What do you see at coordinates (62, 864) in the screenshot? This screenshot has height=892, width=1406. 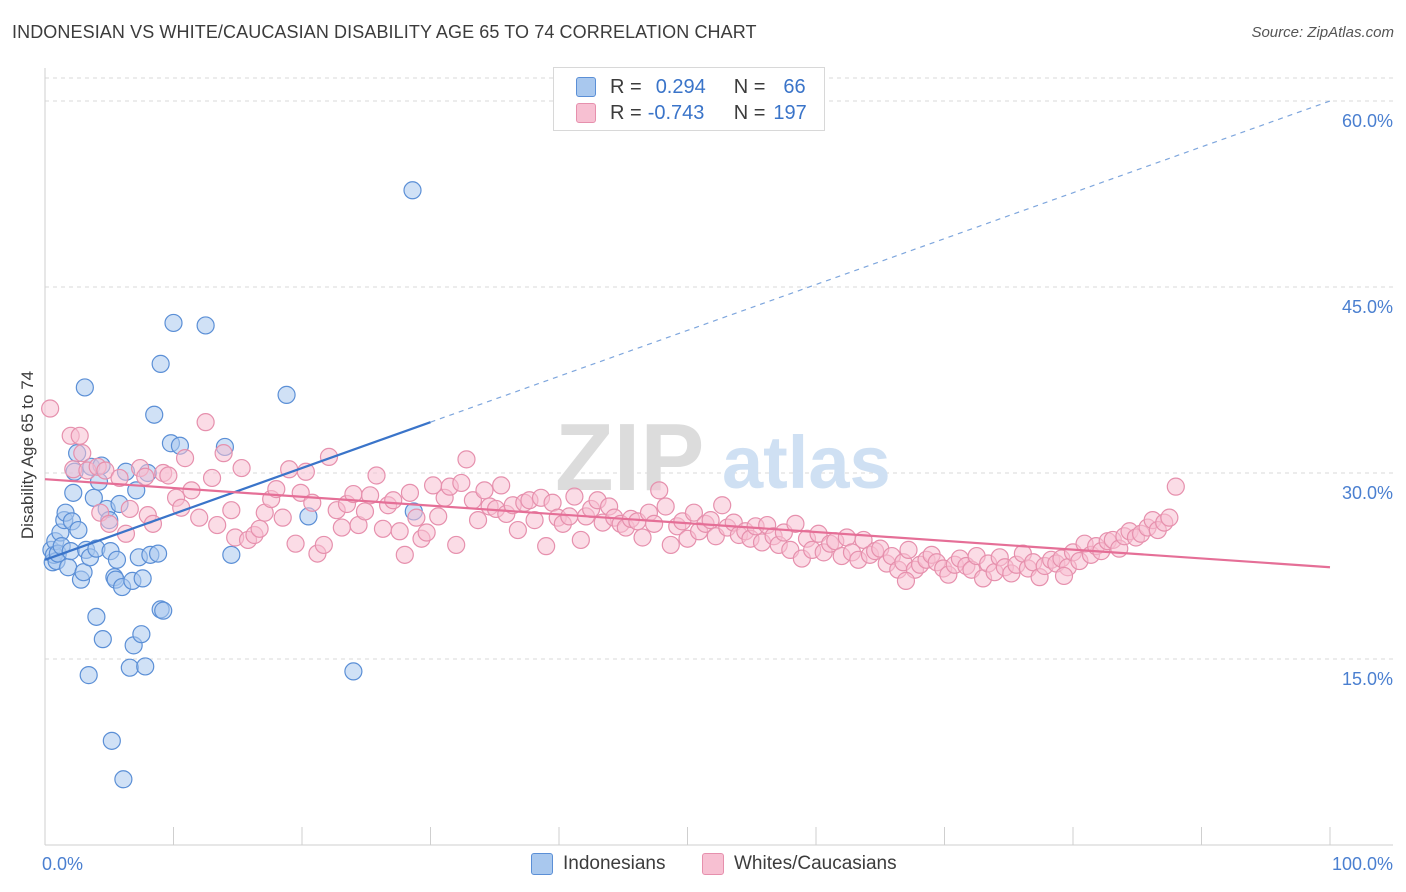 I see `x-tick-label: 0.0%` at bounding box center [62, 864].